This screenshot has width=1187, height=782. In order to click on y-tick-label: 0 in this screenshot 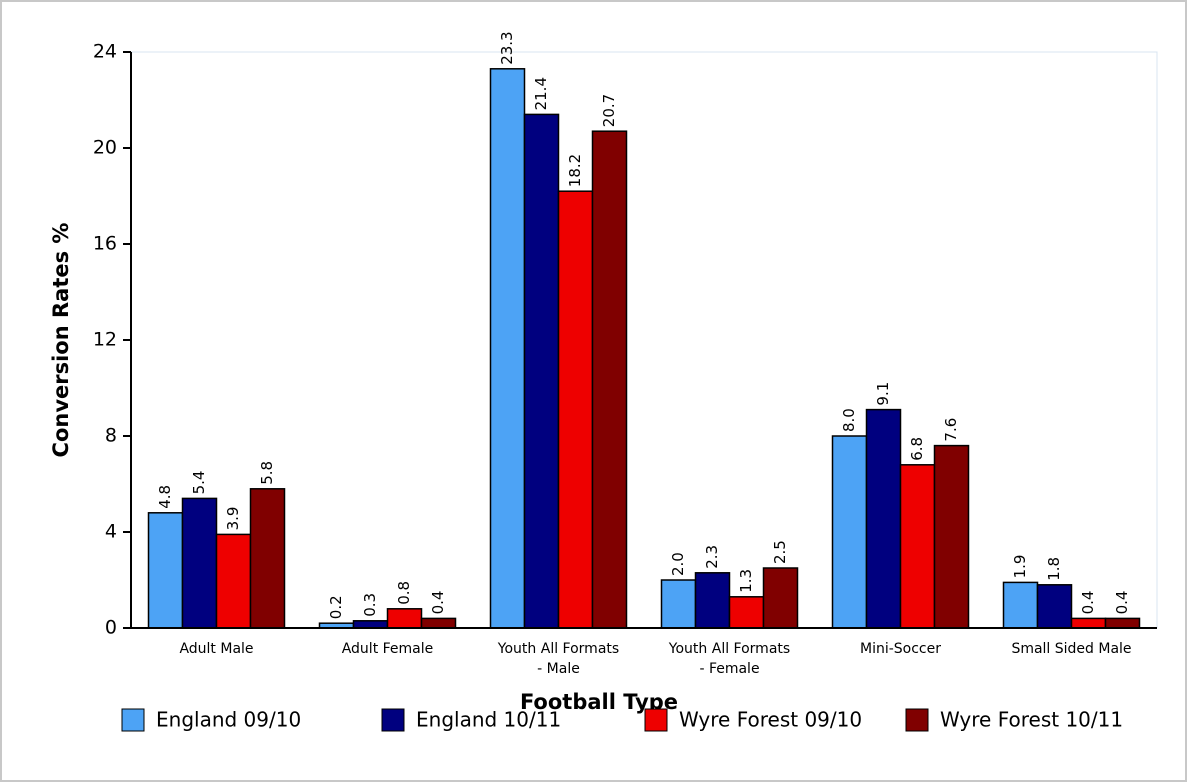, I will do `click(111, 628)`.